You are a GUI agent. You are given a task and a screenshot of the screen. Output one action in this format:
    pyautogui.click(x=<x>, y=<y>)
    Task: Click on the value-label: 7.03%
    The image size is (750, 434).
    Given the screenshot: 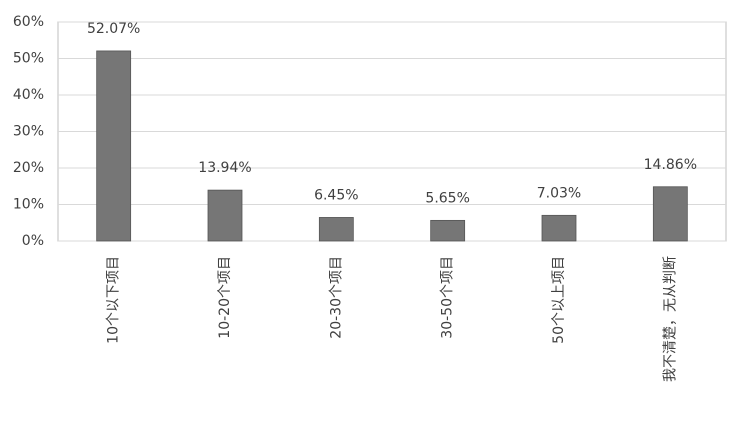 What is the action you would take?
    pyautogui.click(x=559, y=193)
    